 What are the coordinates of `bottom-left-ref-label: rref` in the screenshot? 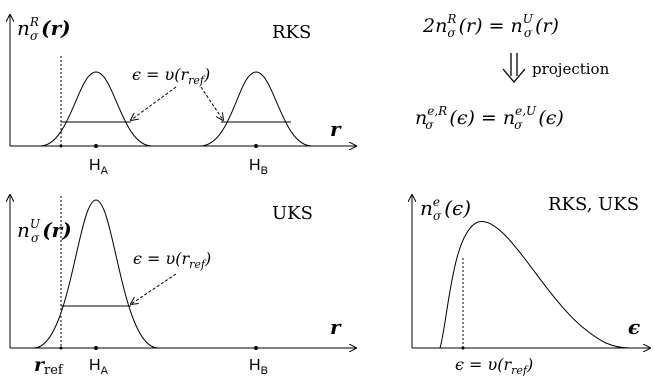 It's located at (49, 365).